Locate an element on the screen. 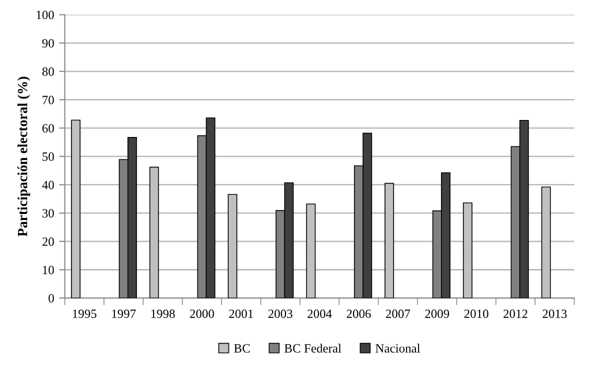 This screenshot has width=589, height=368. x-tick-label: 1998 is located at coordinates (163, 314).